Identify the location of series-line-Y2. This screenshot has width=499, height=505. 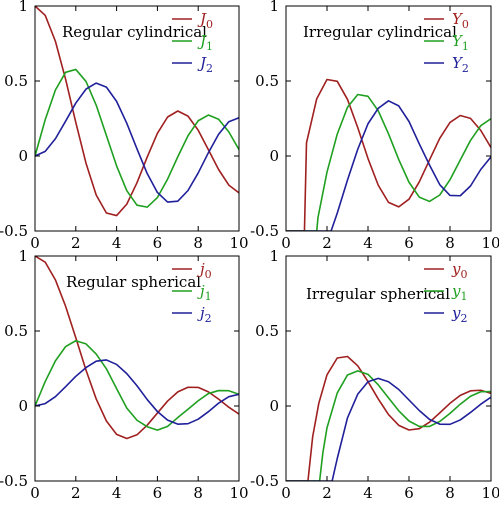
(388, 165).